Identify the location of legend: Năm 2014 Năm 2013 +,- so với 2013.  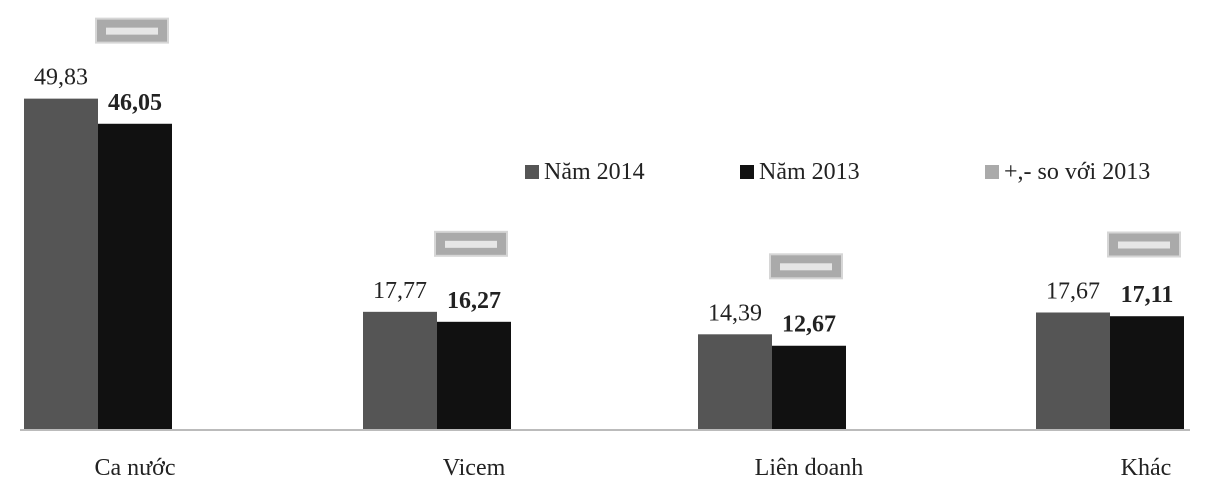
(837, 172).